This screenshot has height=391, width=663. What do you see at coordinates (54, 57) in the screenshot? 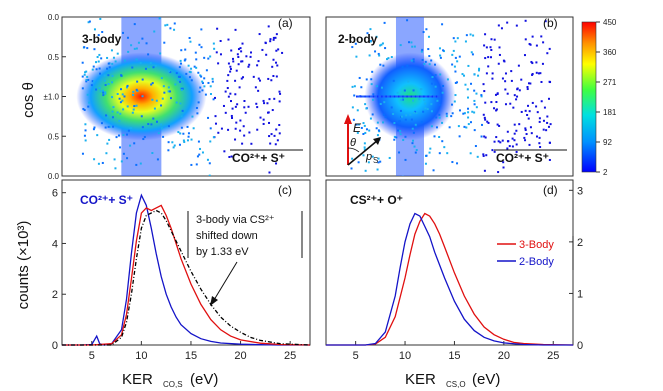
I see `ytick-label: 0.5` at bounding box center [54, 57].